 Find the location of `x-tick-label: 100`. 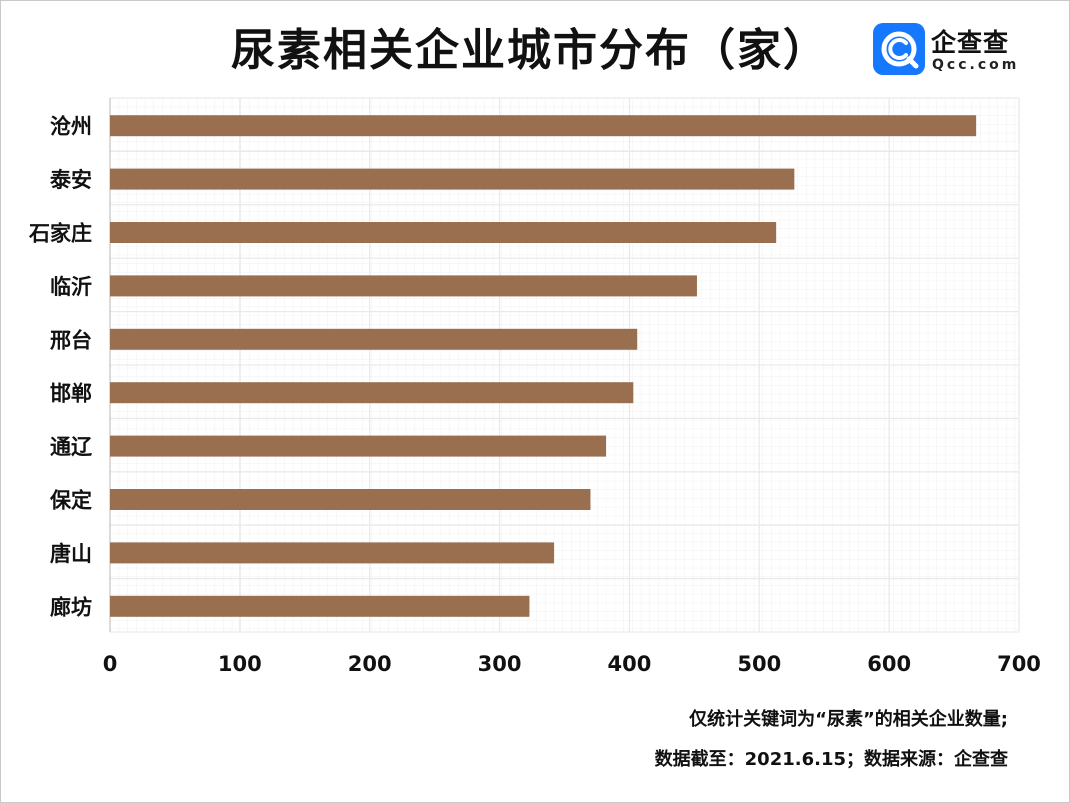

x-tick-label: 100 is located at coordinates (240, 664).